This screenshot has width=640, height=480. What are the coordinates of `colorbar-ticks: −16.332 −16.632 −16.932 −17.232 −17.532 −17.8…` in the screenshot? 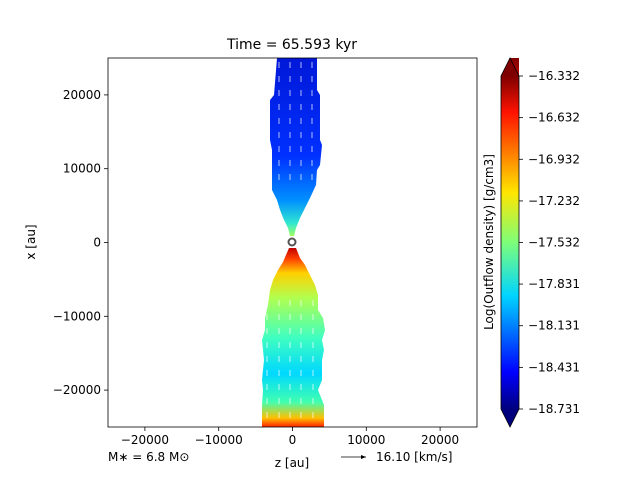 It's located at (549, 242).